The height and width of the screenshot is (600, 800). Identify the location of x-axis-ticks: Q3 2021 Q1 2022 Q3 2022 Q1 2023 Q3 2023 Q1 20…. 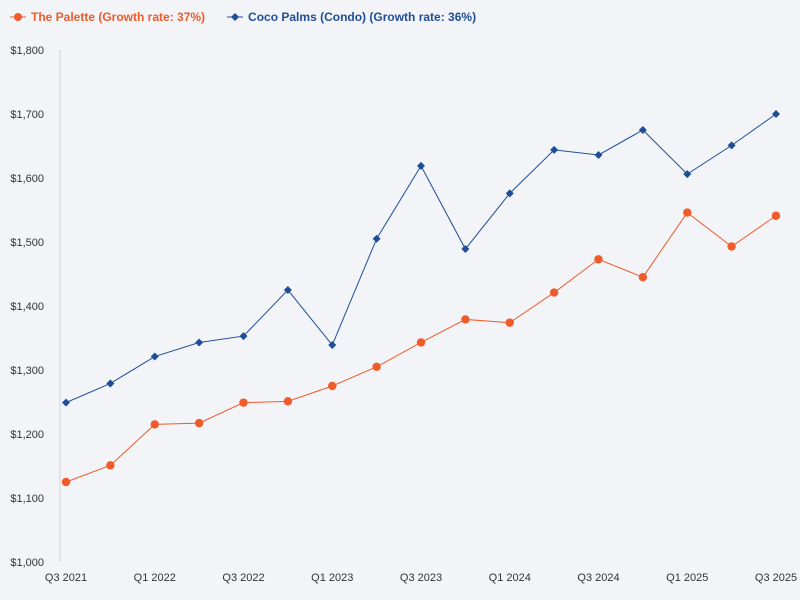
(421, 578).